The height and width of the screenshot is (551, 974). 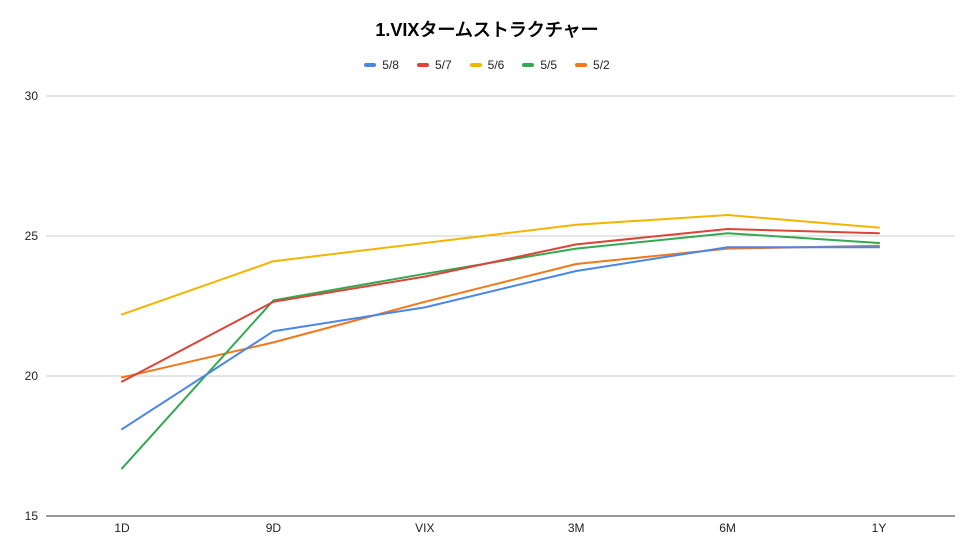 What do you see at coordinates (424, 528) in the screenshot?
I see `x-tick-label: VIX` at bounding box center [424, 528].